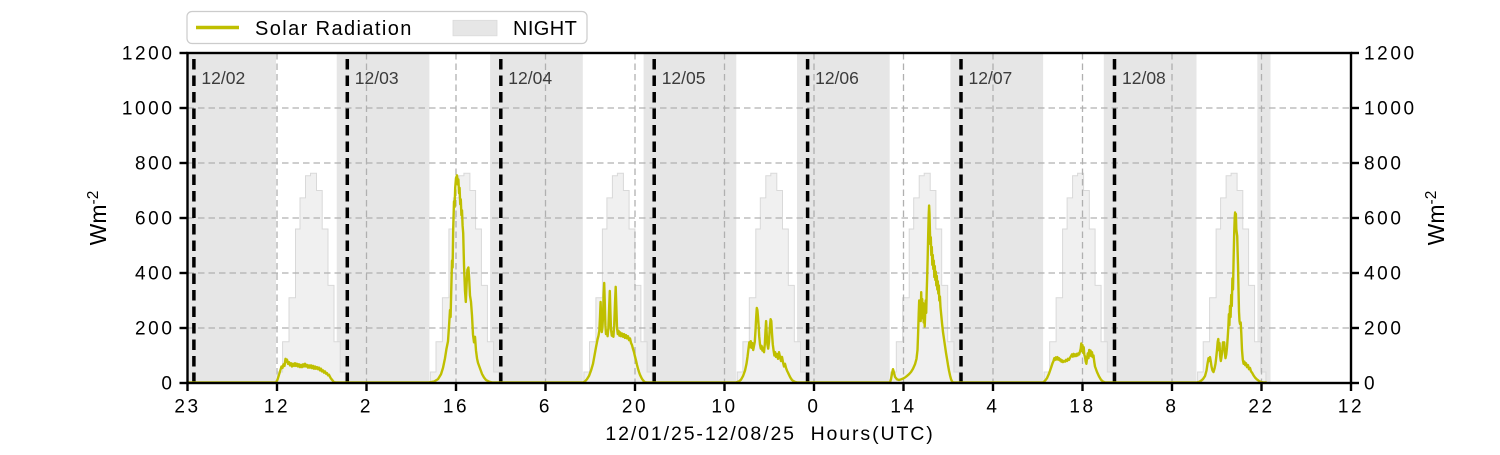 Image resolution: width=1500 pixels, height=455 pixels. What do you see at coordinates (456, 407) in the screenshot?
I see `svg-text: 16` at bounding box center [456, 407].